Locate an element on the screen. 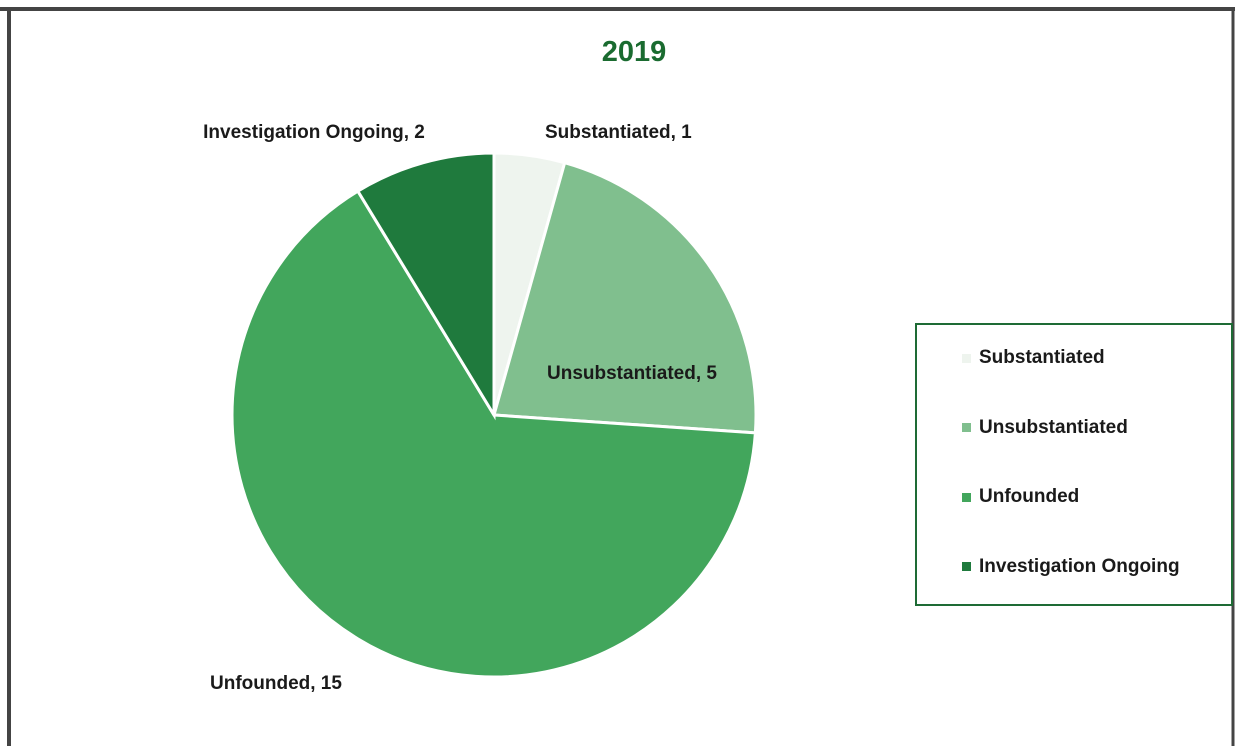 This screenshot has height=746, width=1235. data-label: Substantiated, 1 is located at coordinates (618, 132).